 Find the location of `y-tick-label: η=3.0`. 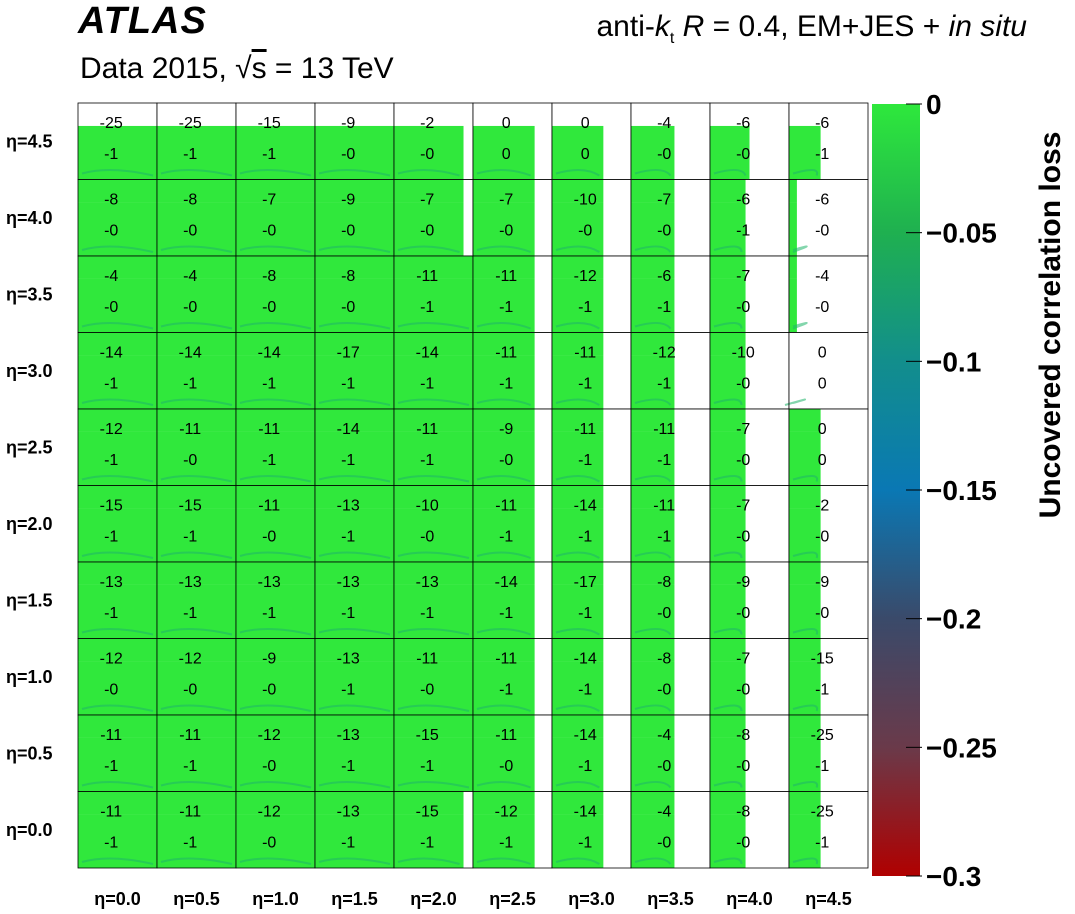

y-tick-label: η=3.0 is located at coordinates (29, 371).